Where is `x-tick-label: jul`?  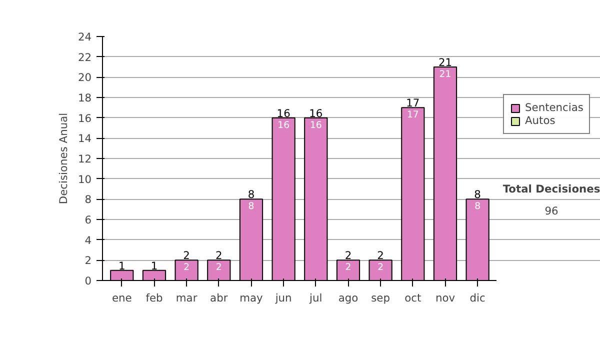
x-tick-label: jul is located at coordinates (315, 298).